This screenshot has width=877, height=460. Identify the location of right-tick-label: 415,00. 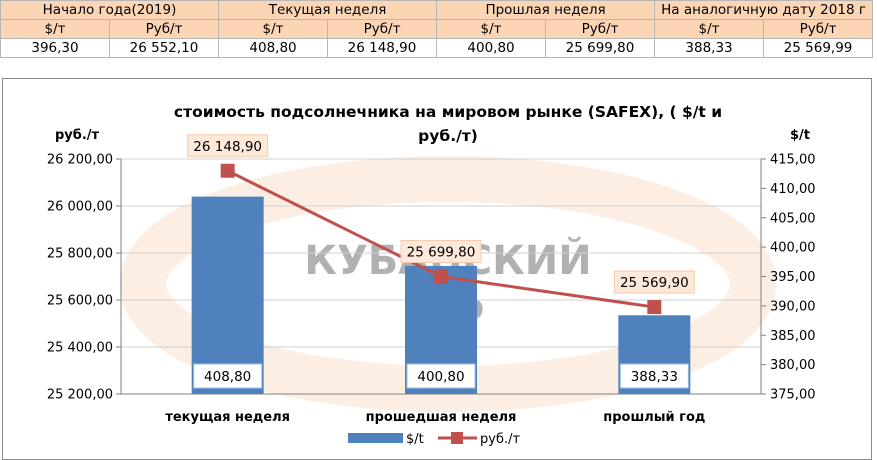
(793, 160).